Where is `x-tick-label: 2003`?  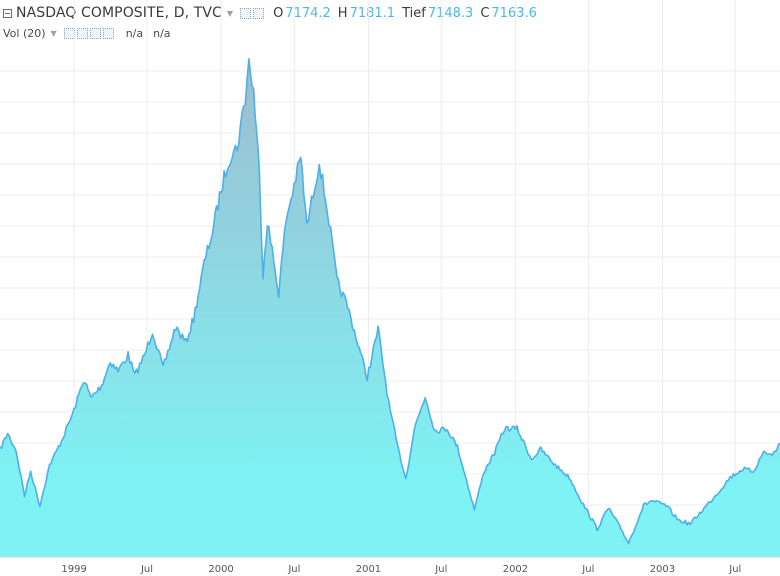
x-tick-label: 2003 is located at coordinates (662, 569).